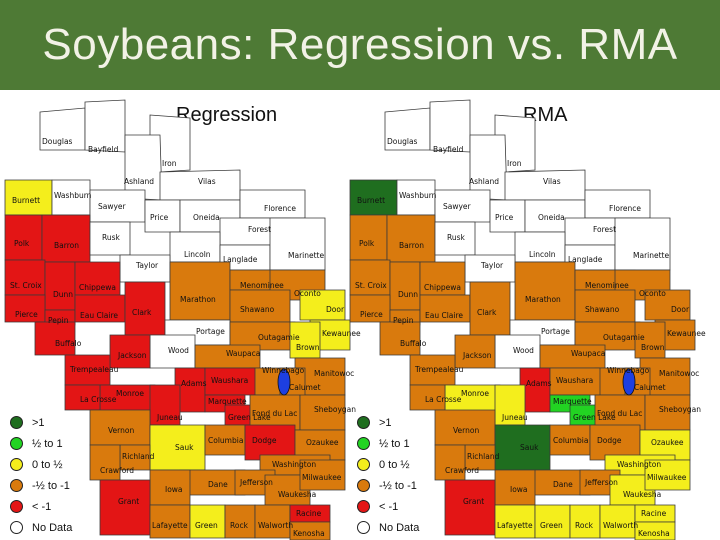 Image resolution: width=720 pixels, height=540 pixels. What do you see at coordinates (341, 333) in the screenshot?
I see `county-label: Kewaunee` at bounding box center [341, 333].